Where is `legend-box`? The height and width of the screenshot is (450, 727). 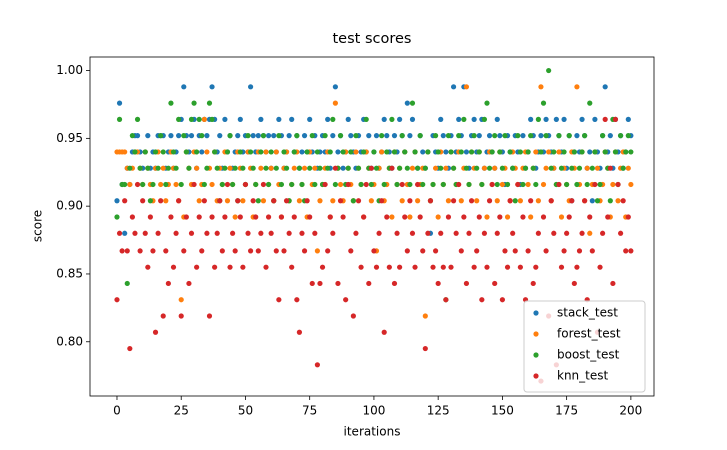 legend-box is located at coordinates (584, 346).